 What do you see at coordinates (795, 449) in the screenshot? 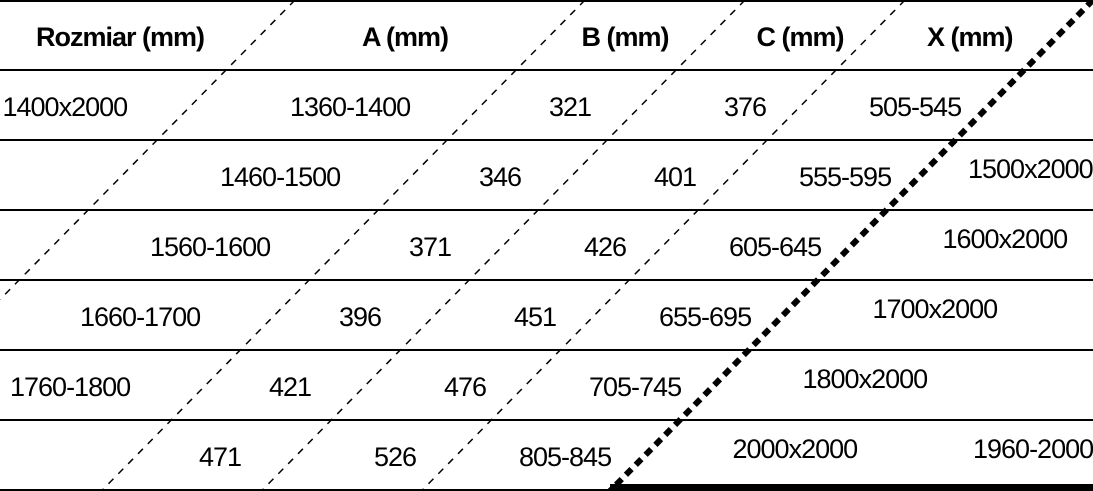
I see `table-cell: 2000x2000` at bounding box center [795, 449].